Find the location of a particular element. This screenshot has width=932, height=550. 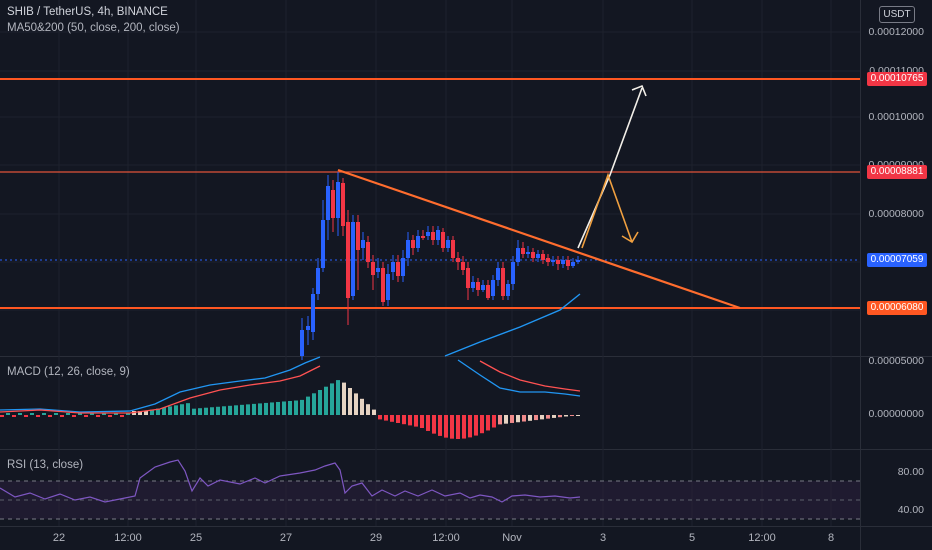

current-price-label: 0.00007059 is located at coordinates (897, 260).